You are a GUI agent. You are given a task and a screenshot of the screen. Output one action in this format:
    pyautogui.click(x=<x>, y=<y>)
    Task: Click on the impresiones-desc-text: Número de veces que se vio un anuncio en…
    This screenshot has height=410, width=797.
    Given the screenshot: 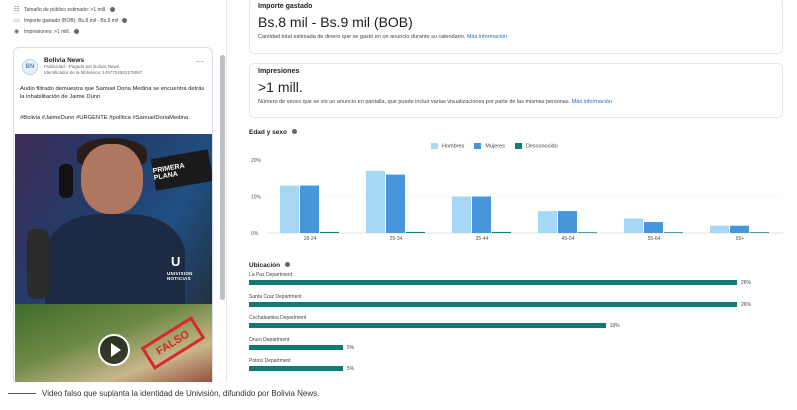 What is the action you would take?
    pyautogui.click(x=414, y=102)
    